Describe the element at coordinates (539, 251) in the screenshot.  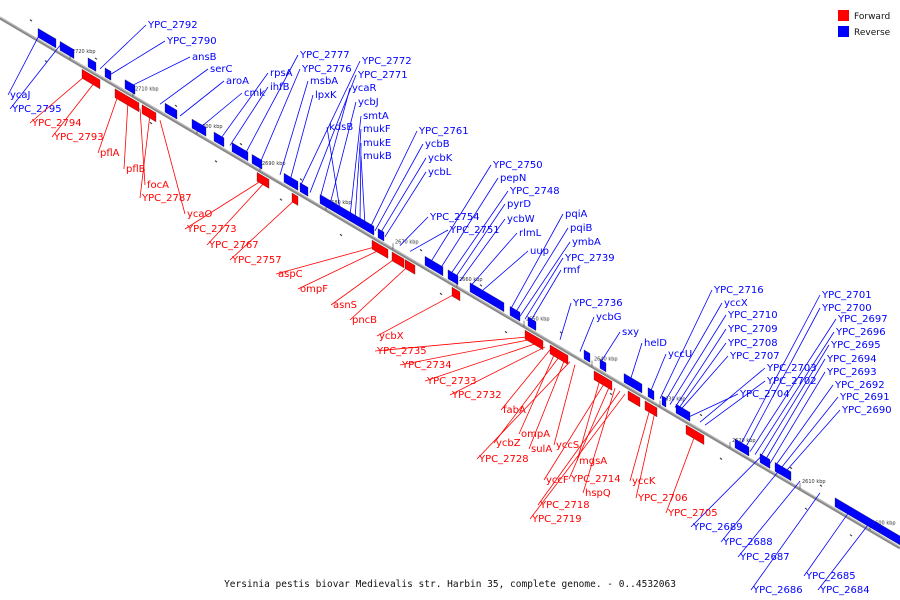
I see `gene-label-uup: uup` at that location.